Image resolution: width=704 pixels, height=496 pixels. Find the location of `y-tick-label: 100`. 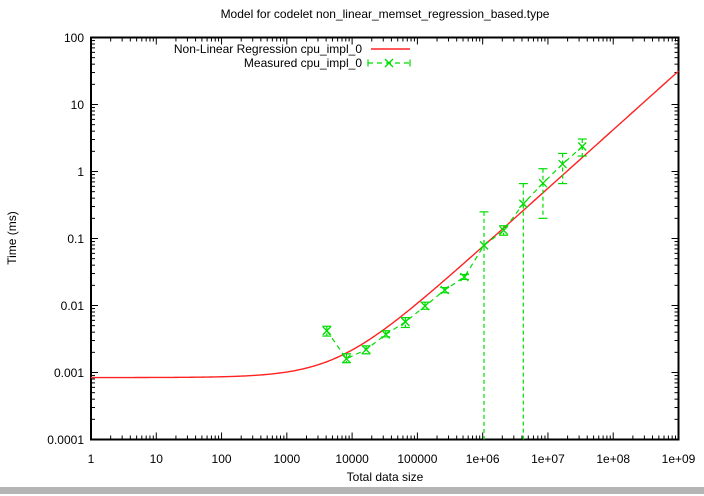

y-tick-label: 100 is located at coordinates (73, 37).